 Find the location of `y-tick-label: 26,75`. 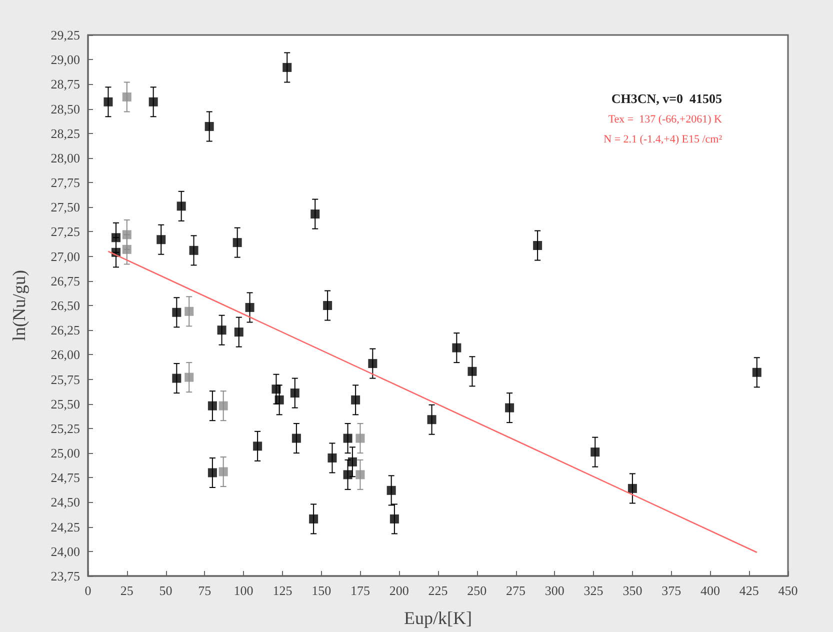

y-tick-label: 26,75 is located at coordinates (65, 280).